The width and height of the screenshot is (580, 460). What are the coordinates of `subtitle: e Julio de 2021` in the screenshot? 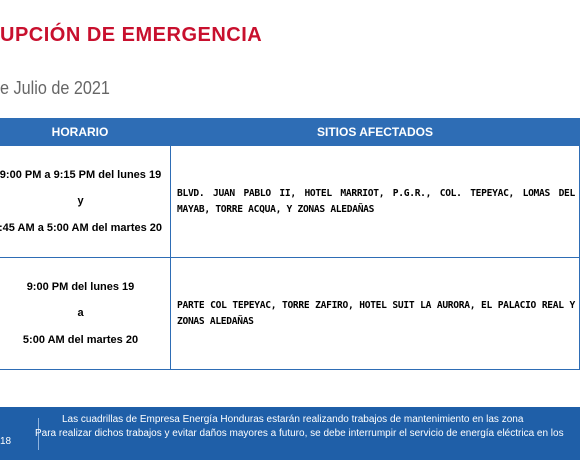 It's located at (55, 88).